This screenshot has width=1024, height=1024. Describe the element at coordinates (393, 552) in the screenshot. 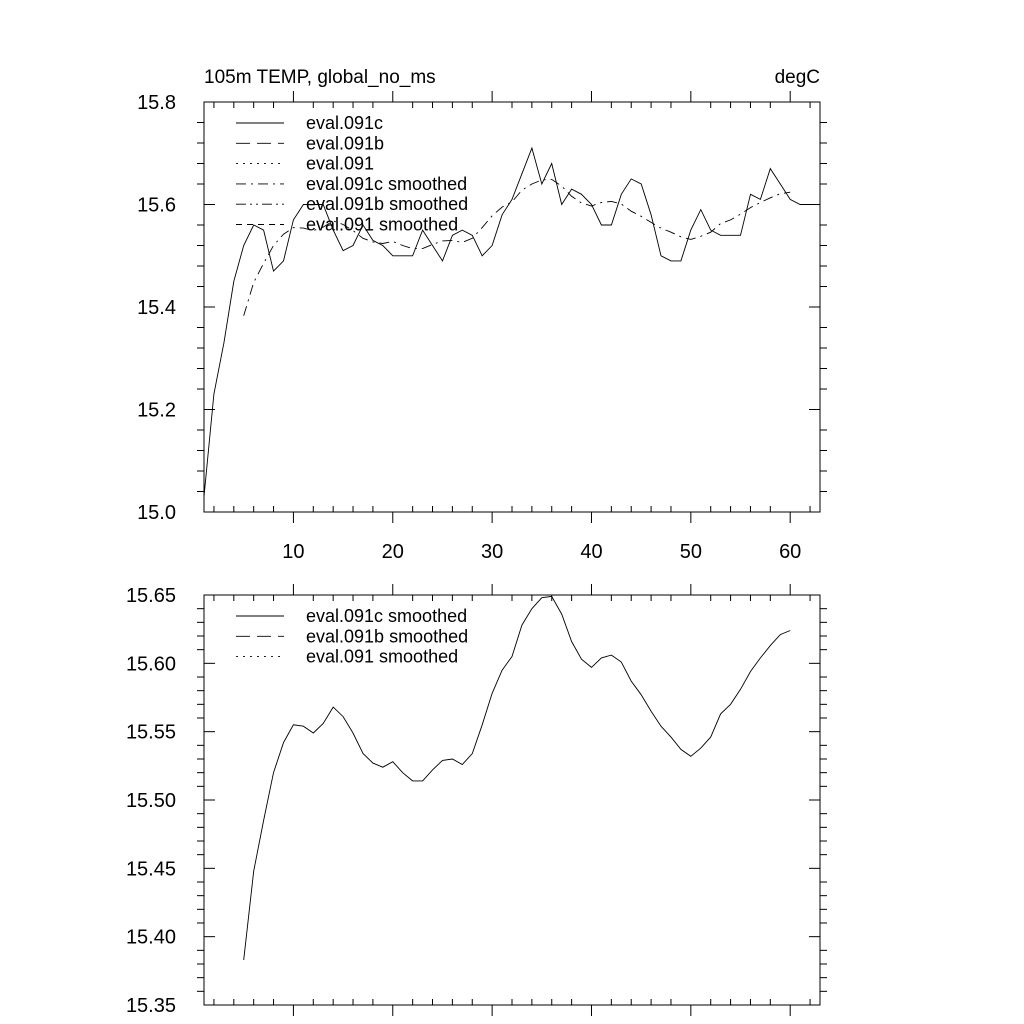

I see `x-tick-label: 20` at that location.